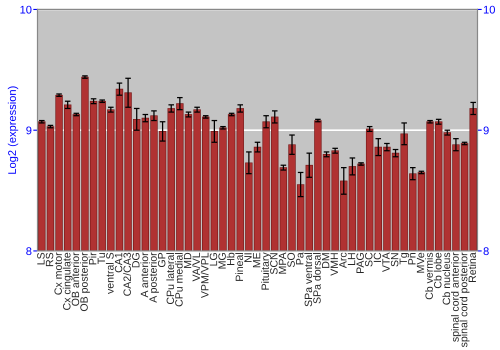 The width and height of the screenshot is (500, 350). What do you see at coordinates (316, 278) in the screenshot?
I see `x-tick-label: SPa dorsal` at bounding box center [316, 278].